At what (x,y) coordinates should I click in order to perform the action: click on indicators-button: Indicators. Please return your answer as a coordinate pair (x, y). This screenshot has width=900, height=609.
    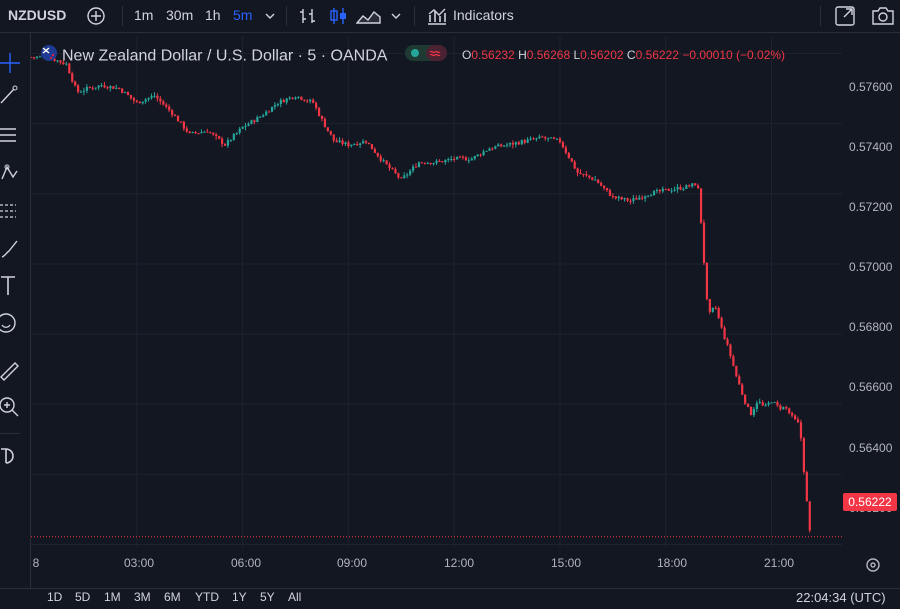
    Looking at the image, I should click on (483, 16).